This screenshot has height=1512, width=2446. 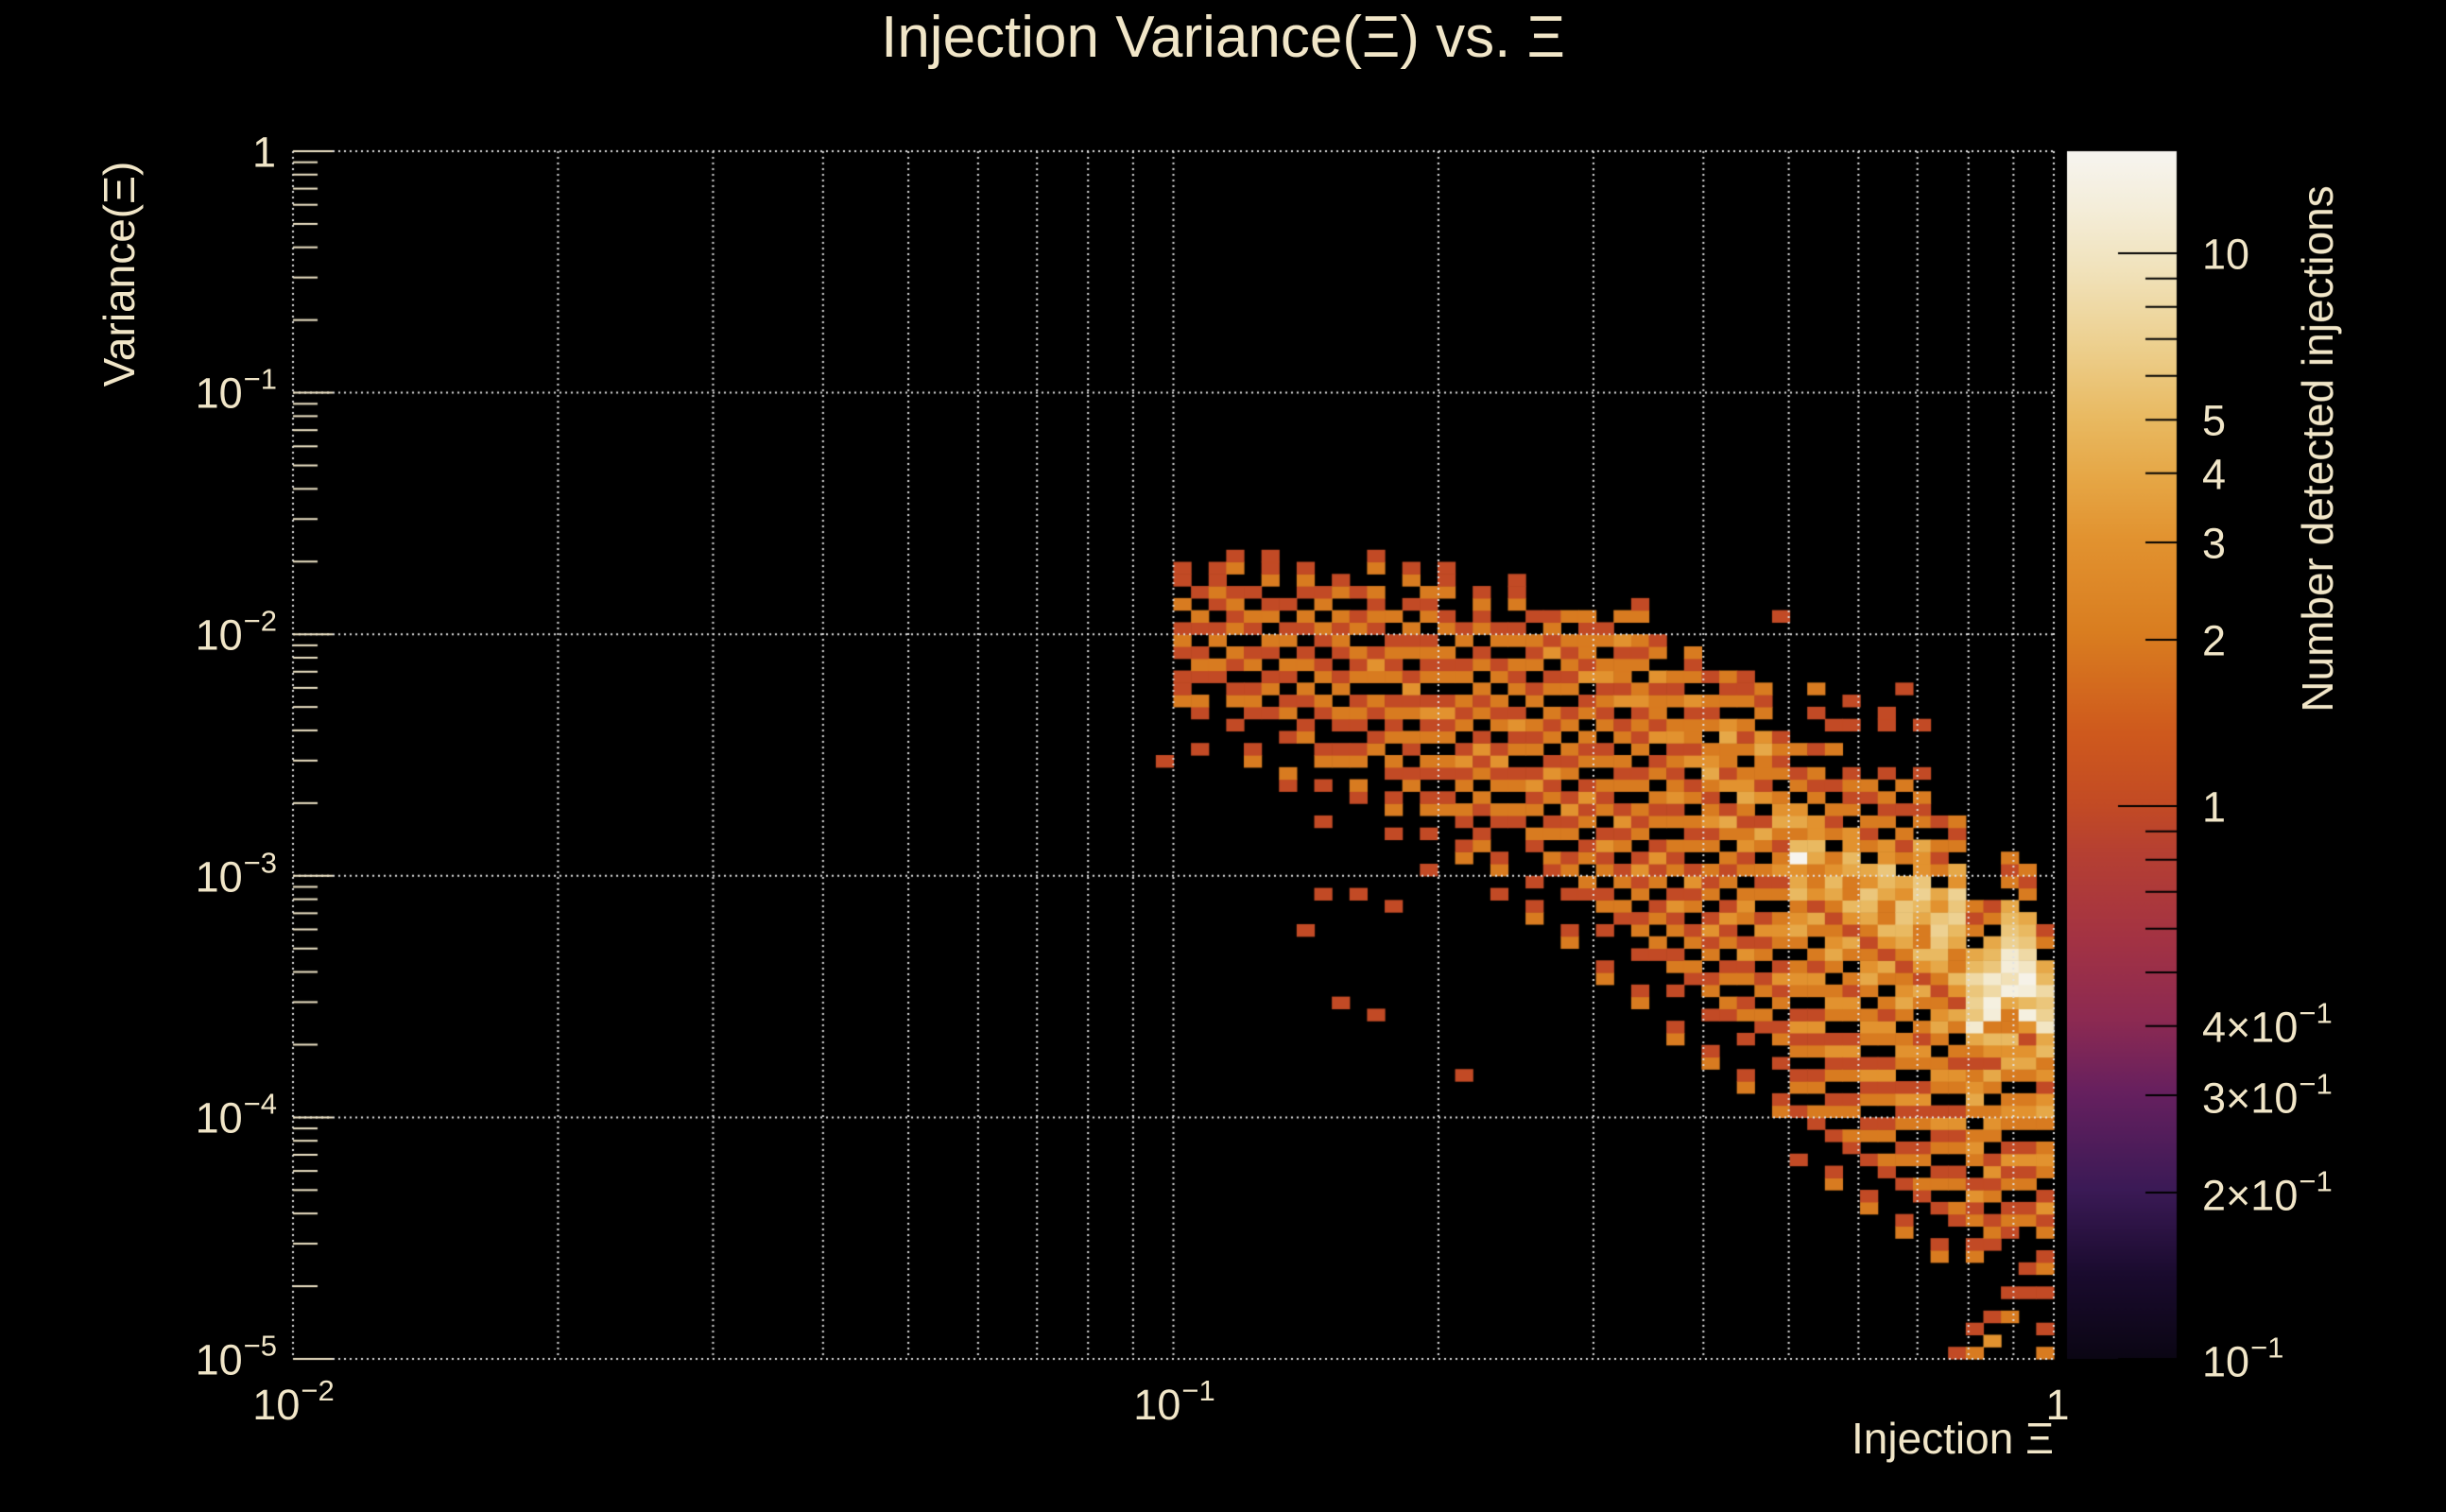 I want to click on y-tick-exp: −4, so click(x=260, y=1104).